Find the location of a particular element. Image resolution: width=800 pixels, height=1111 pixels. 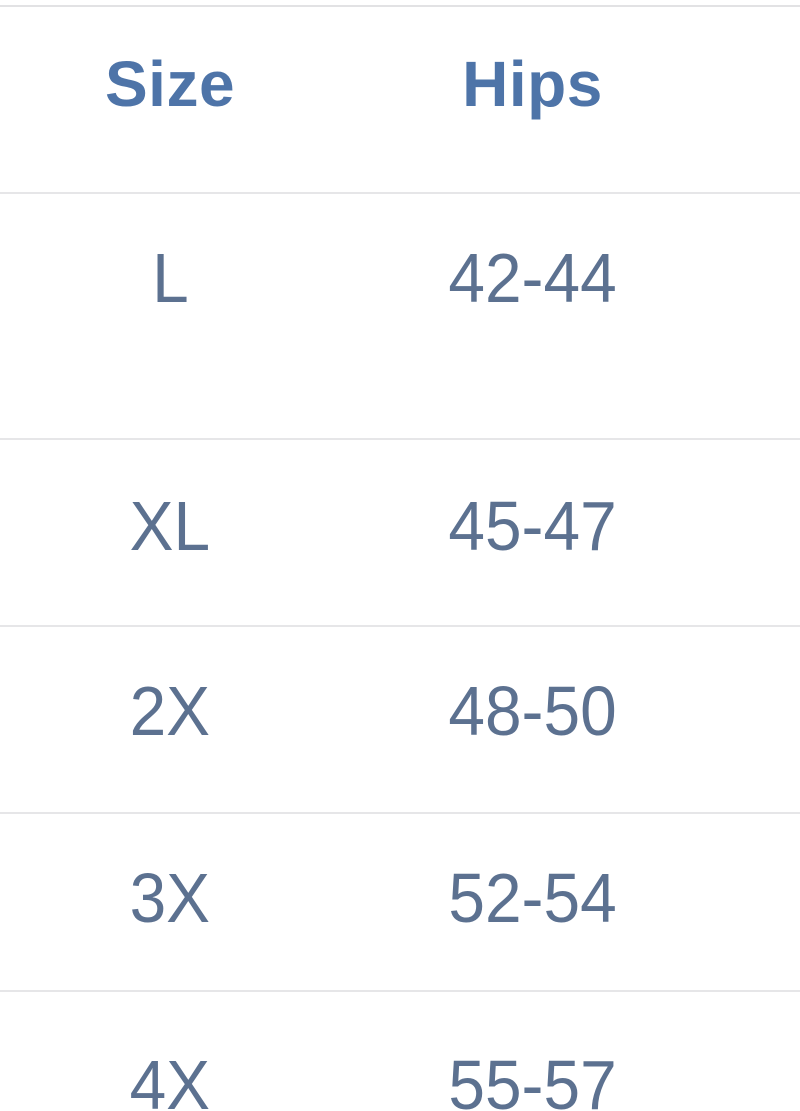

hips-value-text: 42-44 is located at coordinates (532, 278).